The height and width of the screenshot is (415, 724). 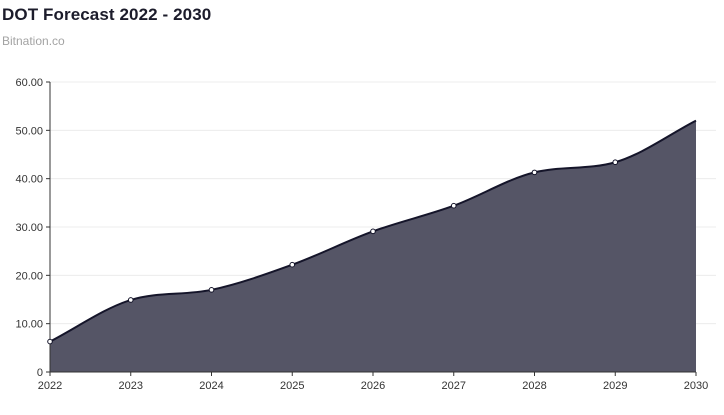 I want to click on y-tick-label: 20.00, so click(x=29, y=276).